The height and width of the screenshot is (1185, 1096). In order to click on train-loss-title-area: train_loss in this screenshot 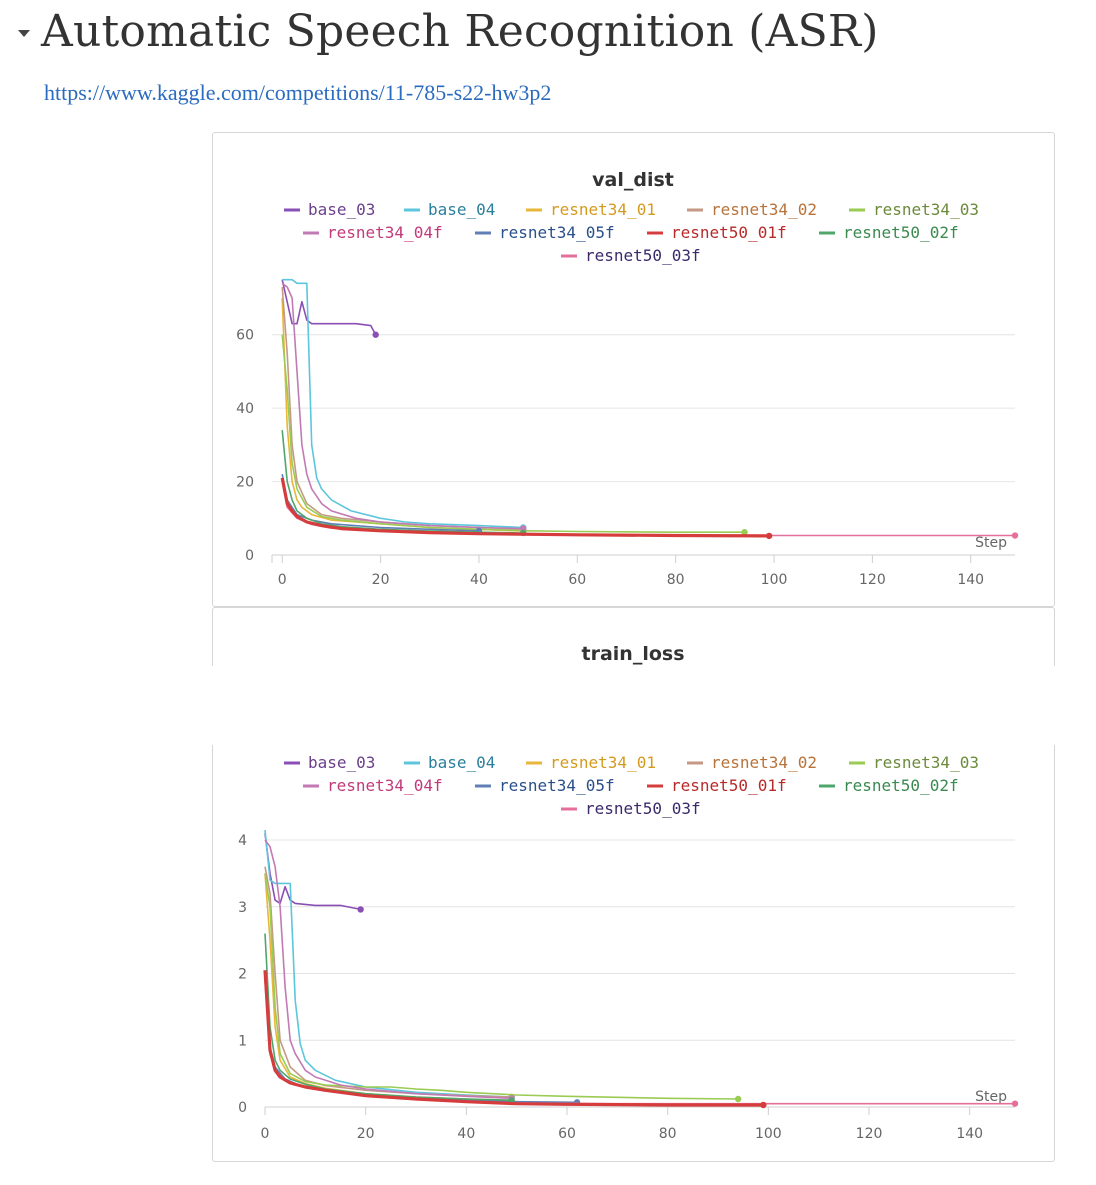, I will do `click(633, 654)`.